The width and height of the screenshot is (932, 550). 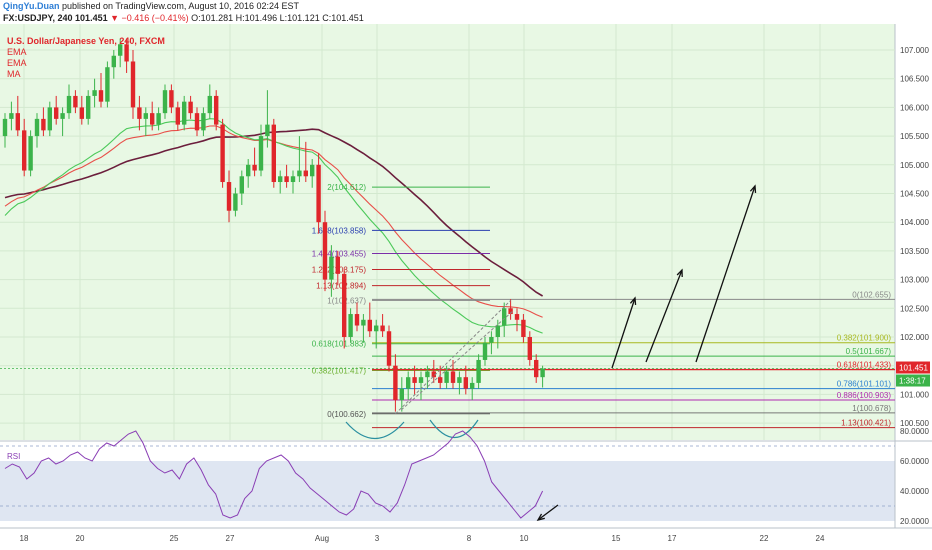 I want to click on price-tick-label: 101.000, so click(x=914, y=394).